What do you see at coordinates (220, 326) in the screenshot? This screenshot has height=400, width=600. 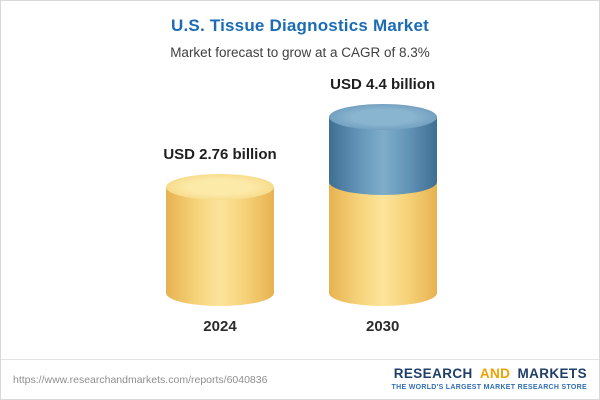 I see `axis-label-2024: 2024` at bounding box center [220, 326].